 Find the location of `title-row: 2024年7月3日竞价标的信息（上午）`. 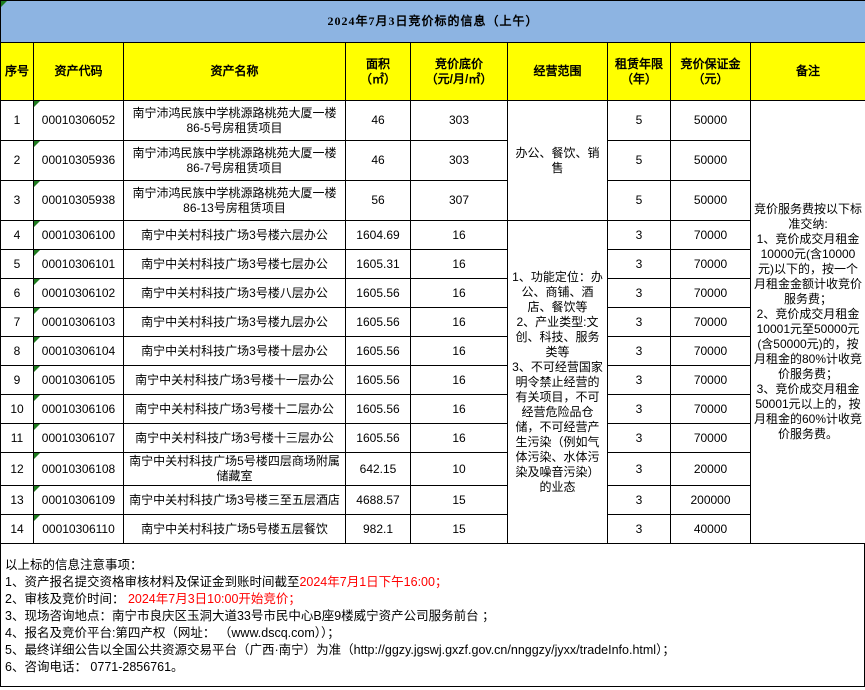

title-row: 2024年7月3日竞价标的信息（上午） is located at coordinates (432, 21).